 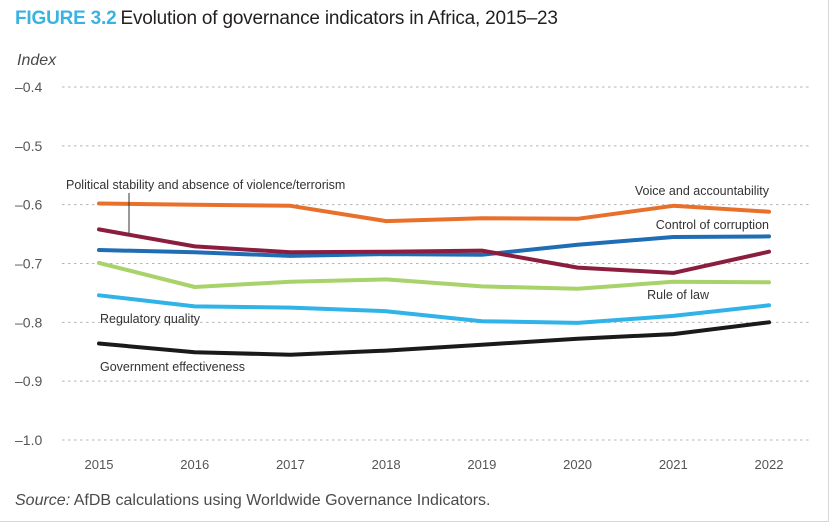 I want to click on series-line-regulatory-quality, so click(x=434, y=309).